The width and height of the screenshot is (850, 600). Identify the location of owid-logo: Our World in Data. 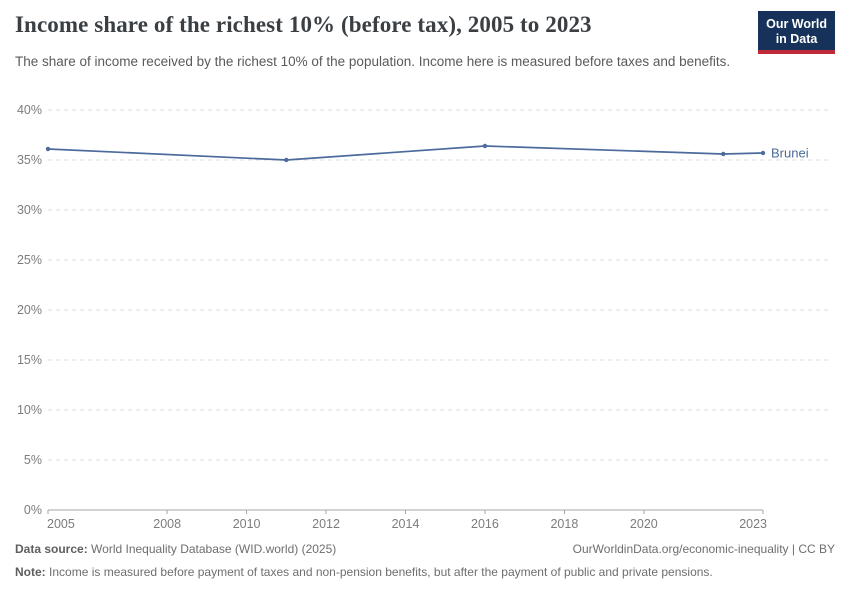
(796, 32).